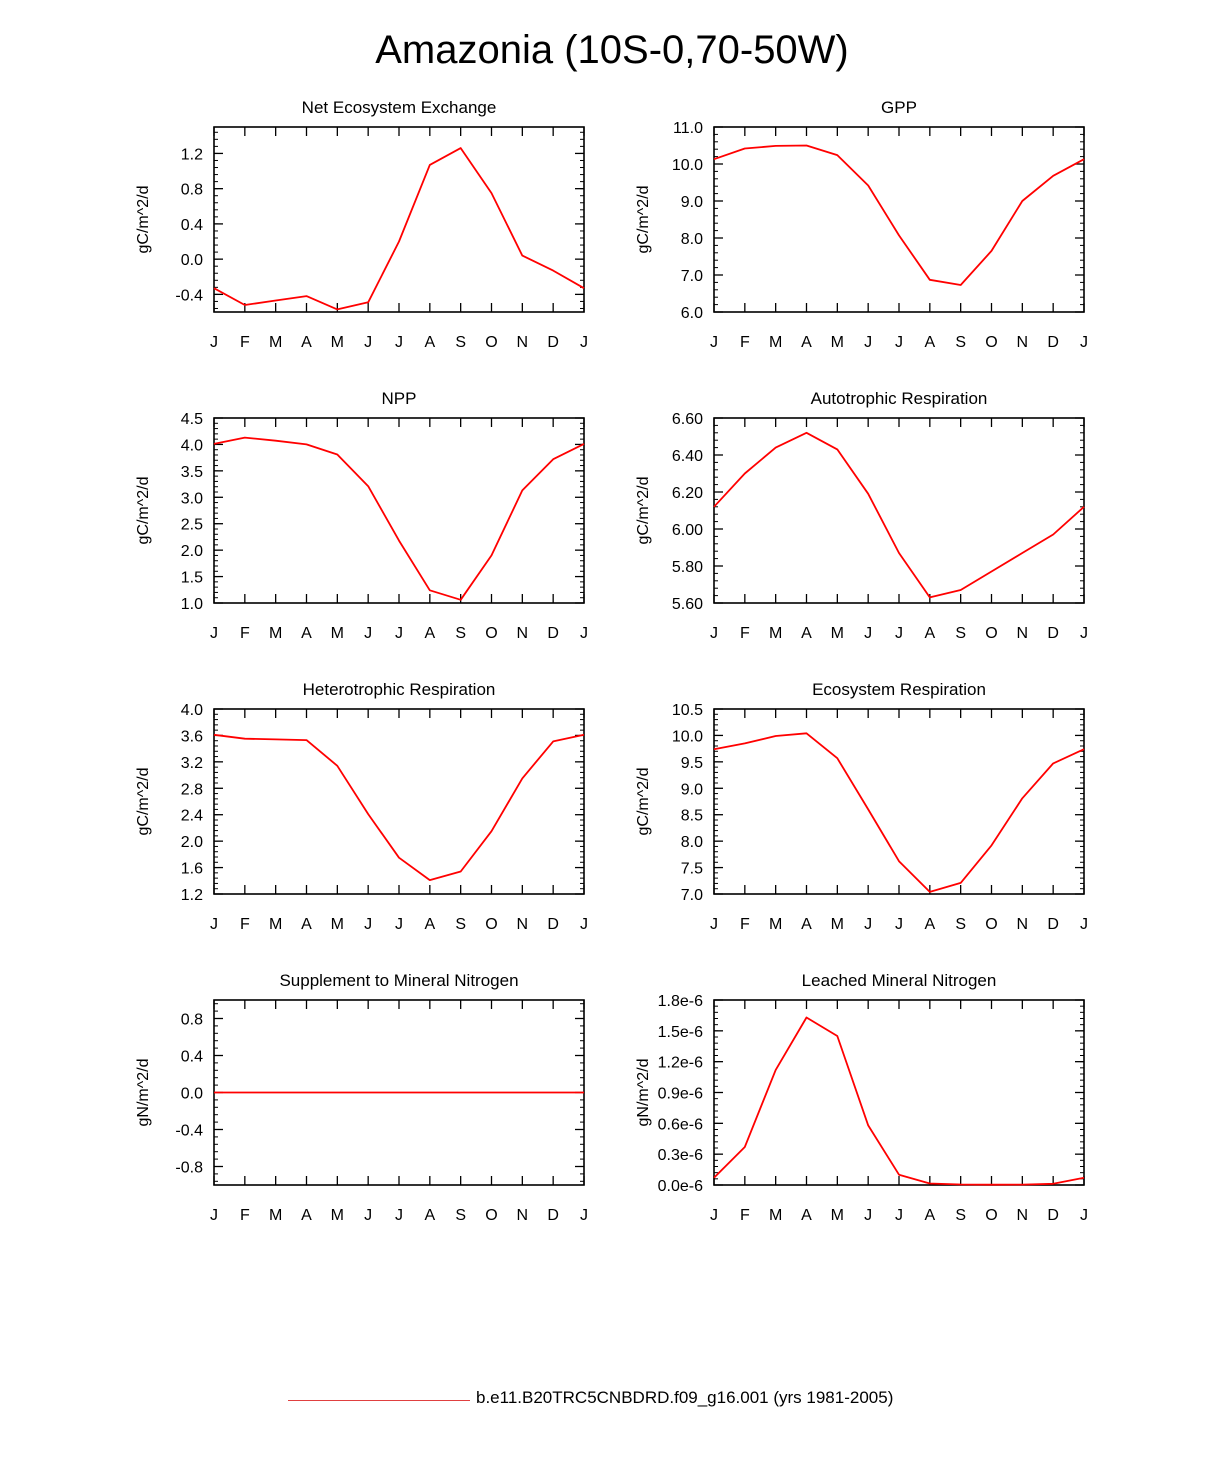  What do you see at coordinates (192, 763) in the screenshot?
I see `y-tick-label: 3.2` at bounding box center [192, 763].